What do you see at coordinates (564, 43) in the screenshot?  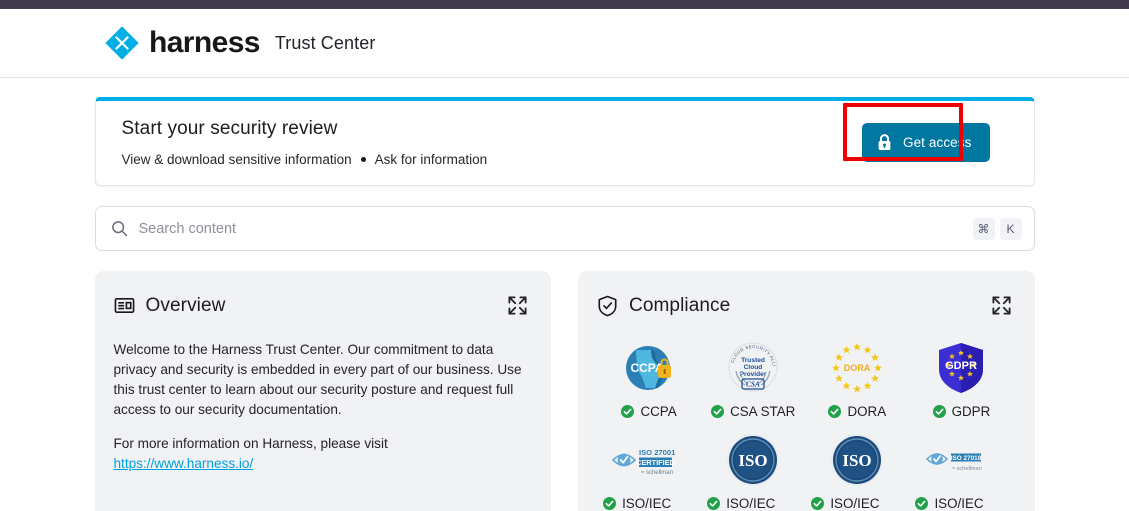 I see `site-header: harness Trust Center` at bounding box center [564, 43].